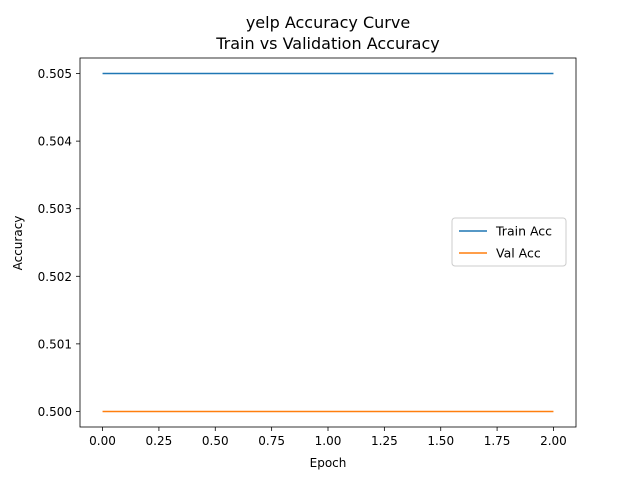 The image size is (640, 480). Describe the element at coordinates (384, 441) in the screenshot. I see `x-tick-label: 1.25` at that location.